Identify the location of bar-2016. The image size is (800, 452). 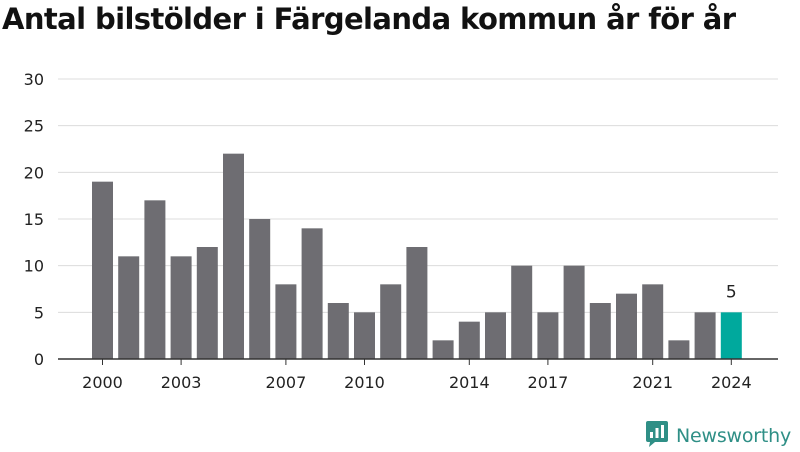
(522, 312).